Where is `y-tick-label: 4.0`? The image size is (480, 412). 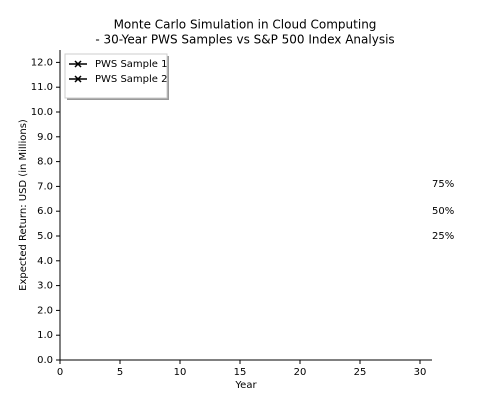
y-tick-label: 4.0 is located at coordinates (45, 261).